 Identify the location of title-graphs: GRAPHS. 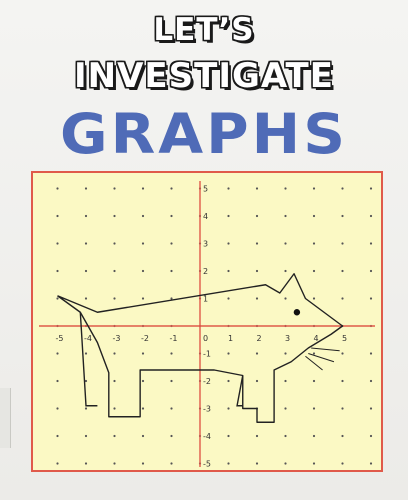
(204, 134).